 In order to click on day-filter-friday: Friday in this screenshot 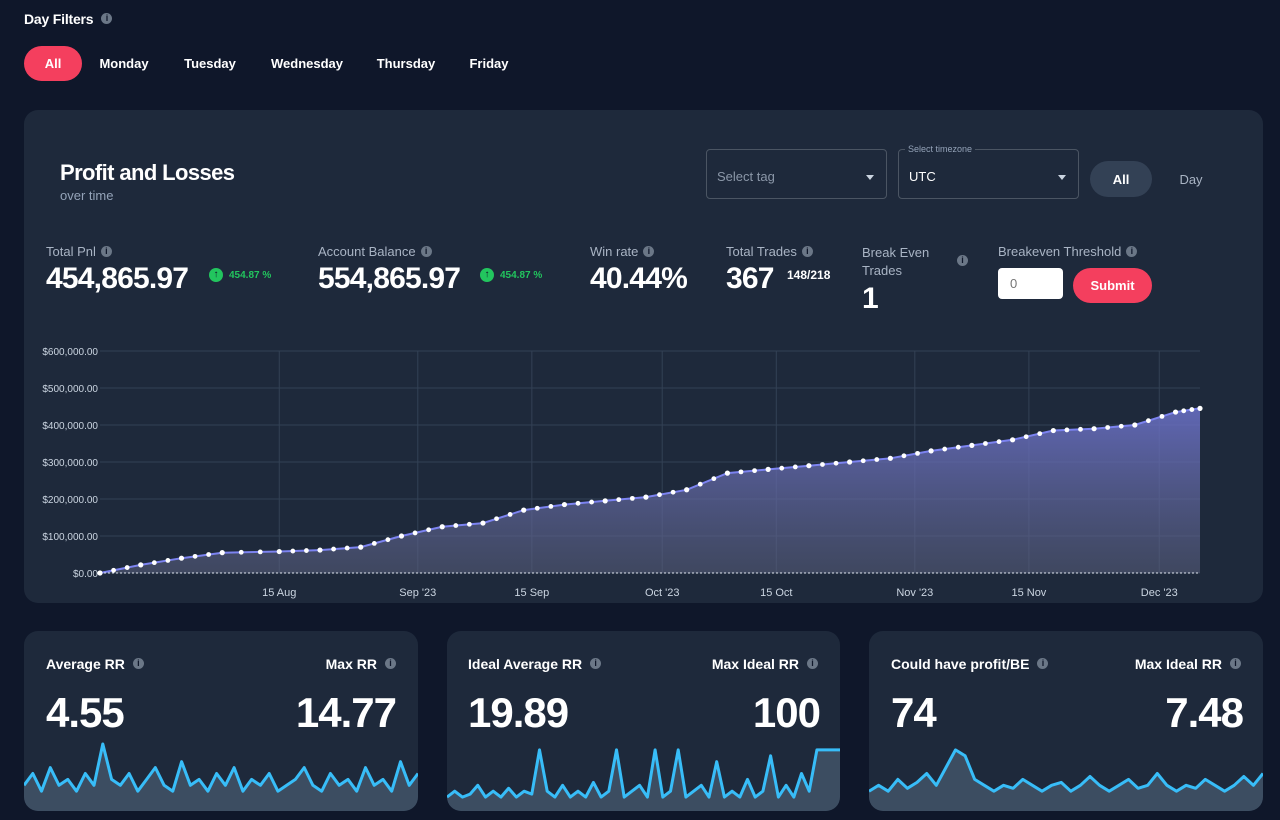, I will do `click(489, 63)`.